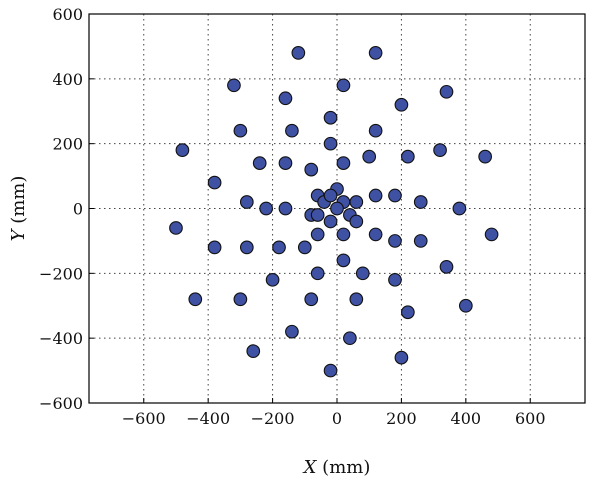  What do you see at coordinates (61, 338) in the screenshot?
I see `y-tick-label: −400` at bounding box center [61, 338].